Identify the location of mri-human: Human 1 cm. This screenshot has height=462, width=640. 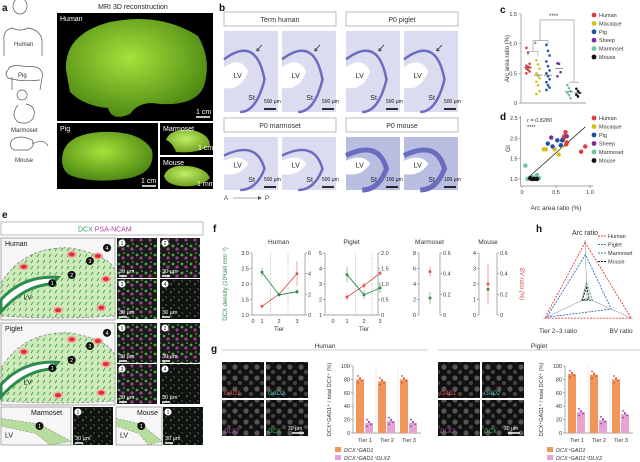
(135, 67).